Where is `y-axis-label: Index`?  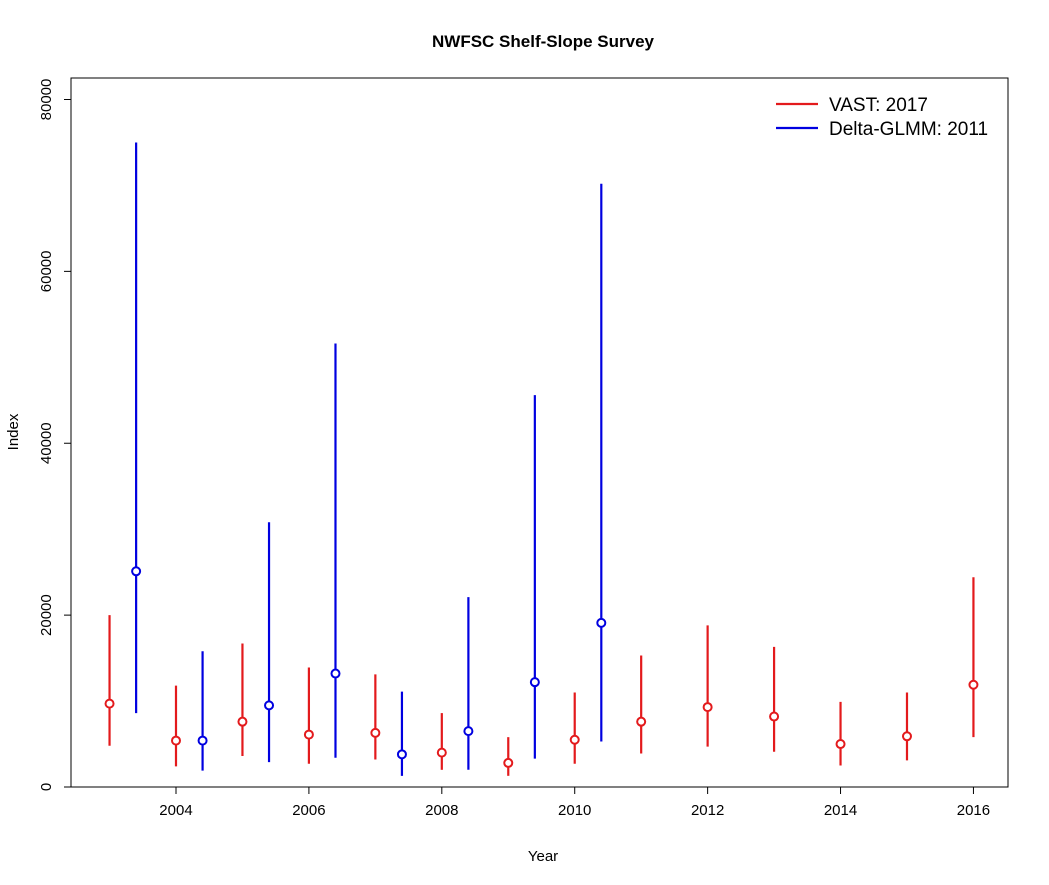
y-axis-label: Index is located at coordinates (13, 431).